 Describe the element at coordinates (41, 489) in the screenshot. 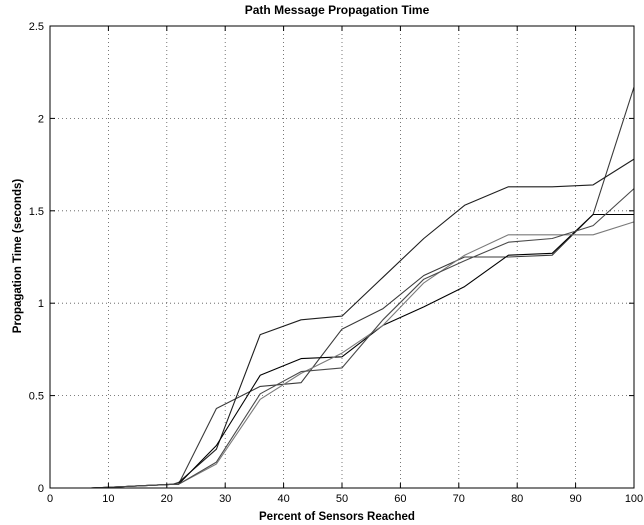

I see `y-tick-label: 0` at that location.